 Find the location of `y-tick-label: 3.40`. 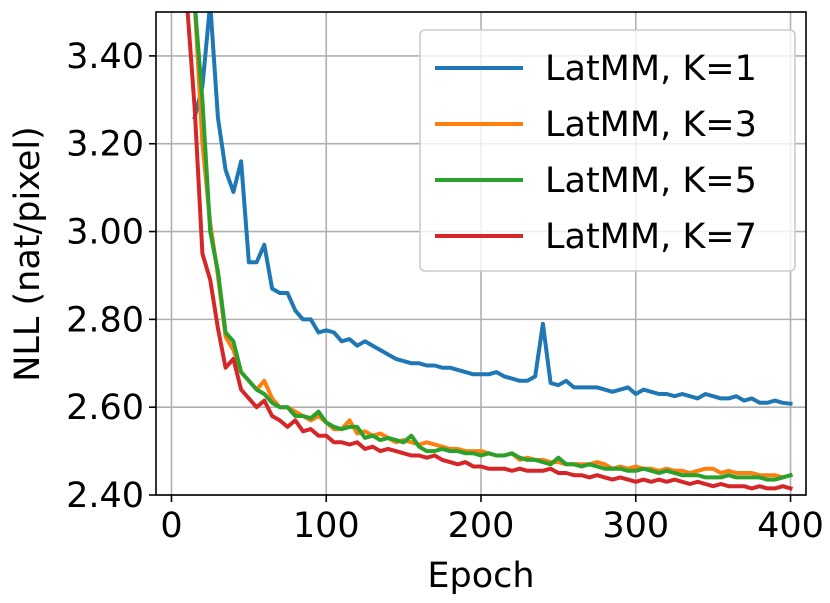

y-tick-label: 3.40 is located at coordinates (105, 57).